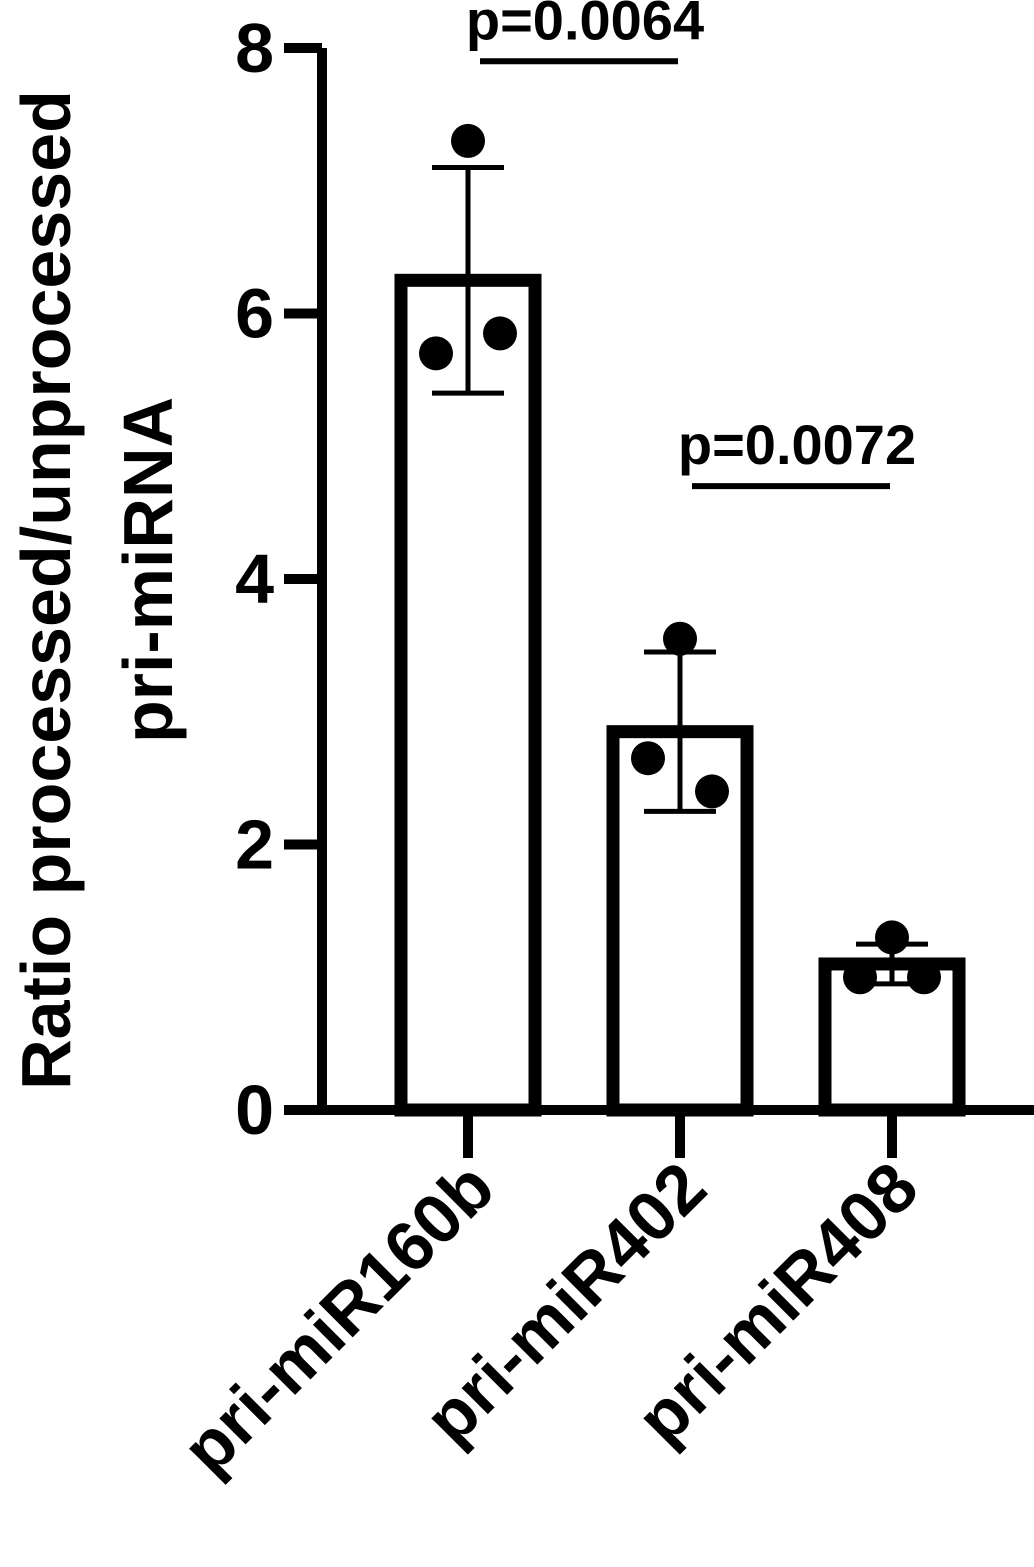 The height and width of the screenshot is (1567, 1034). I want to click on y-tick-label: 2, so click(254, 845).